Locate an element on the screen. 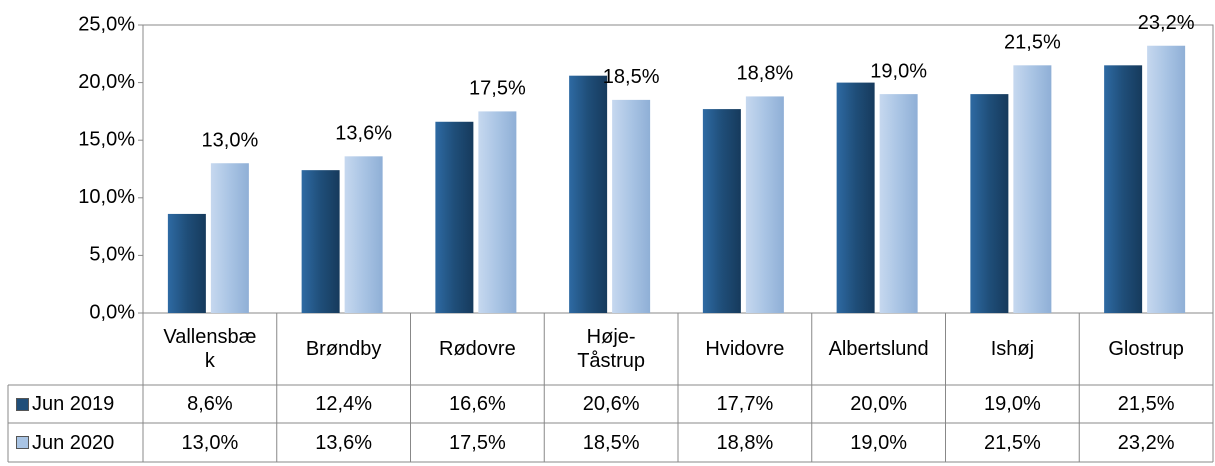 The width and height of the screenshot is (1215, 466). cell-text: Vallensbæk is located at coordinates (210, 349).